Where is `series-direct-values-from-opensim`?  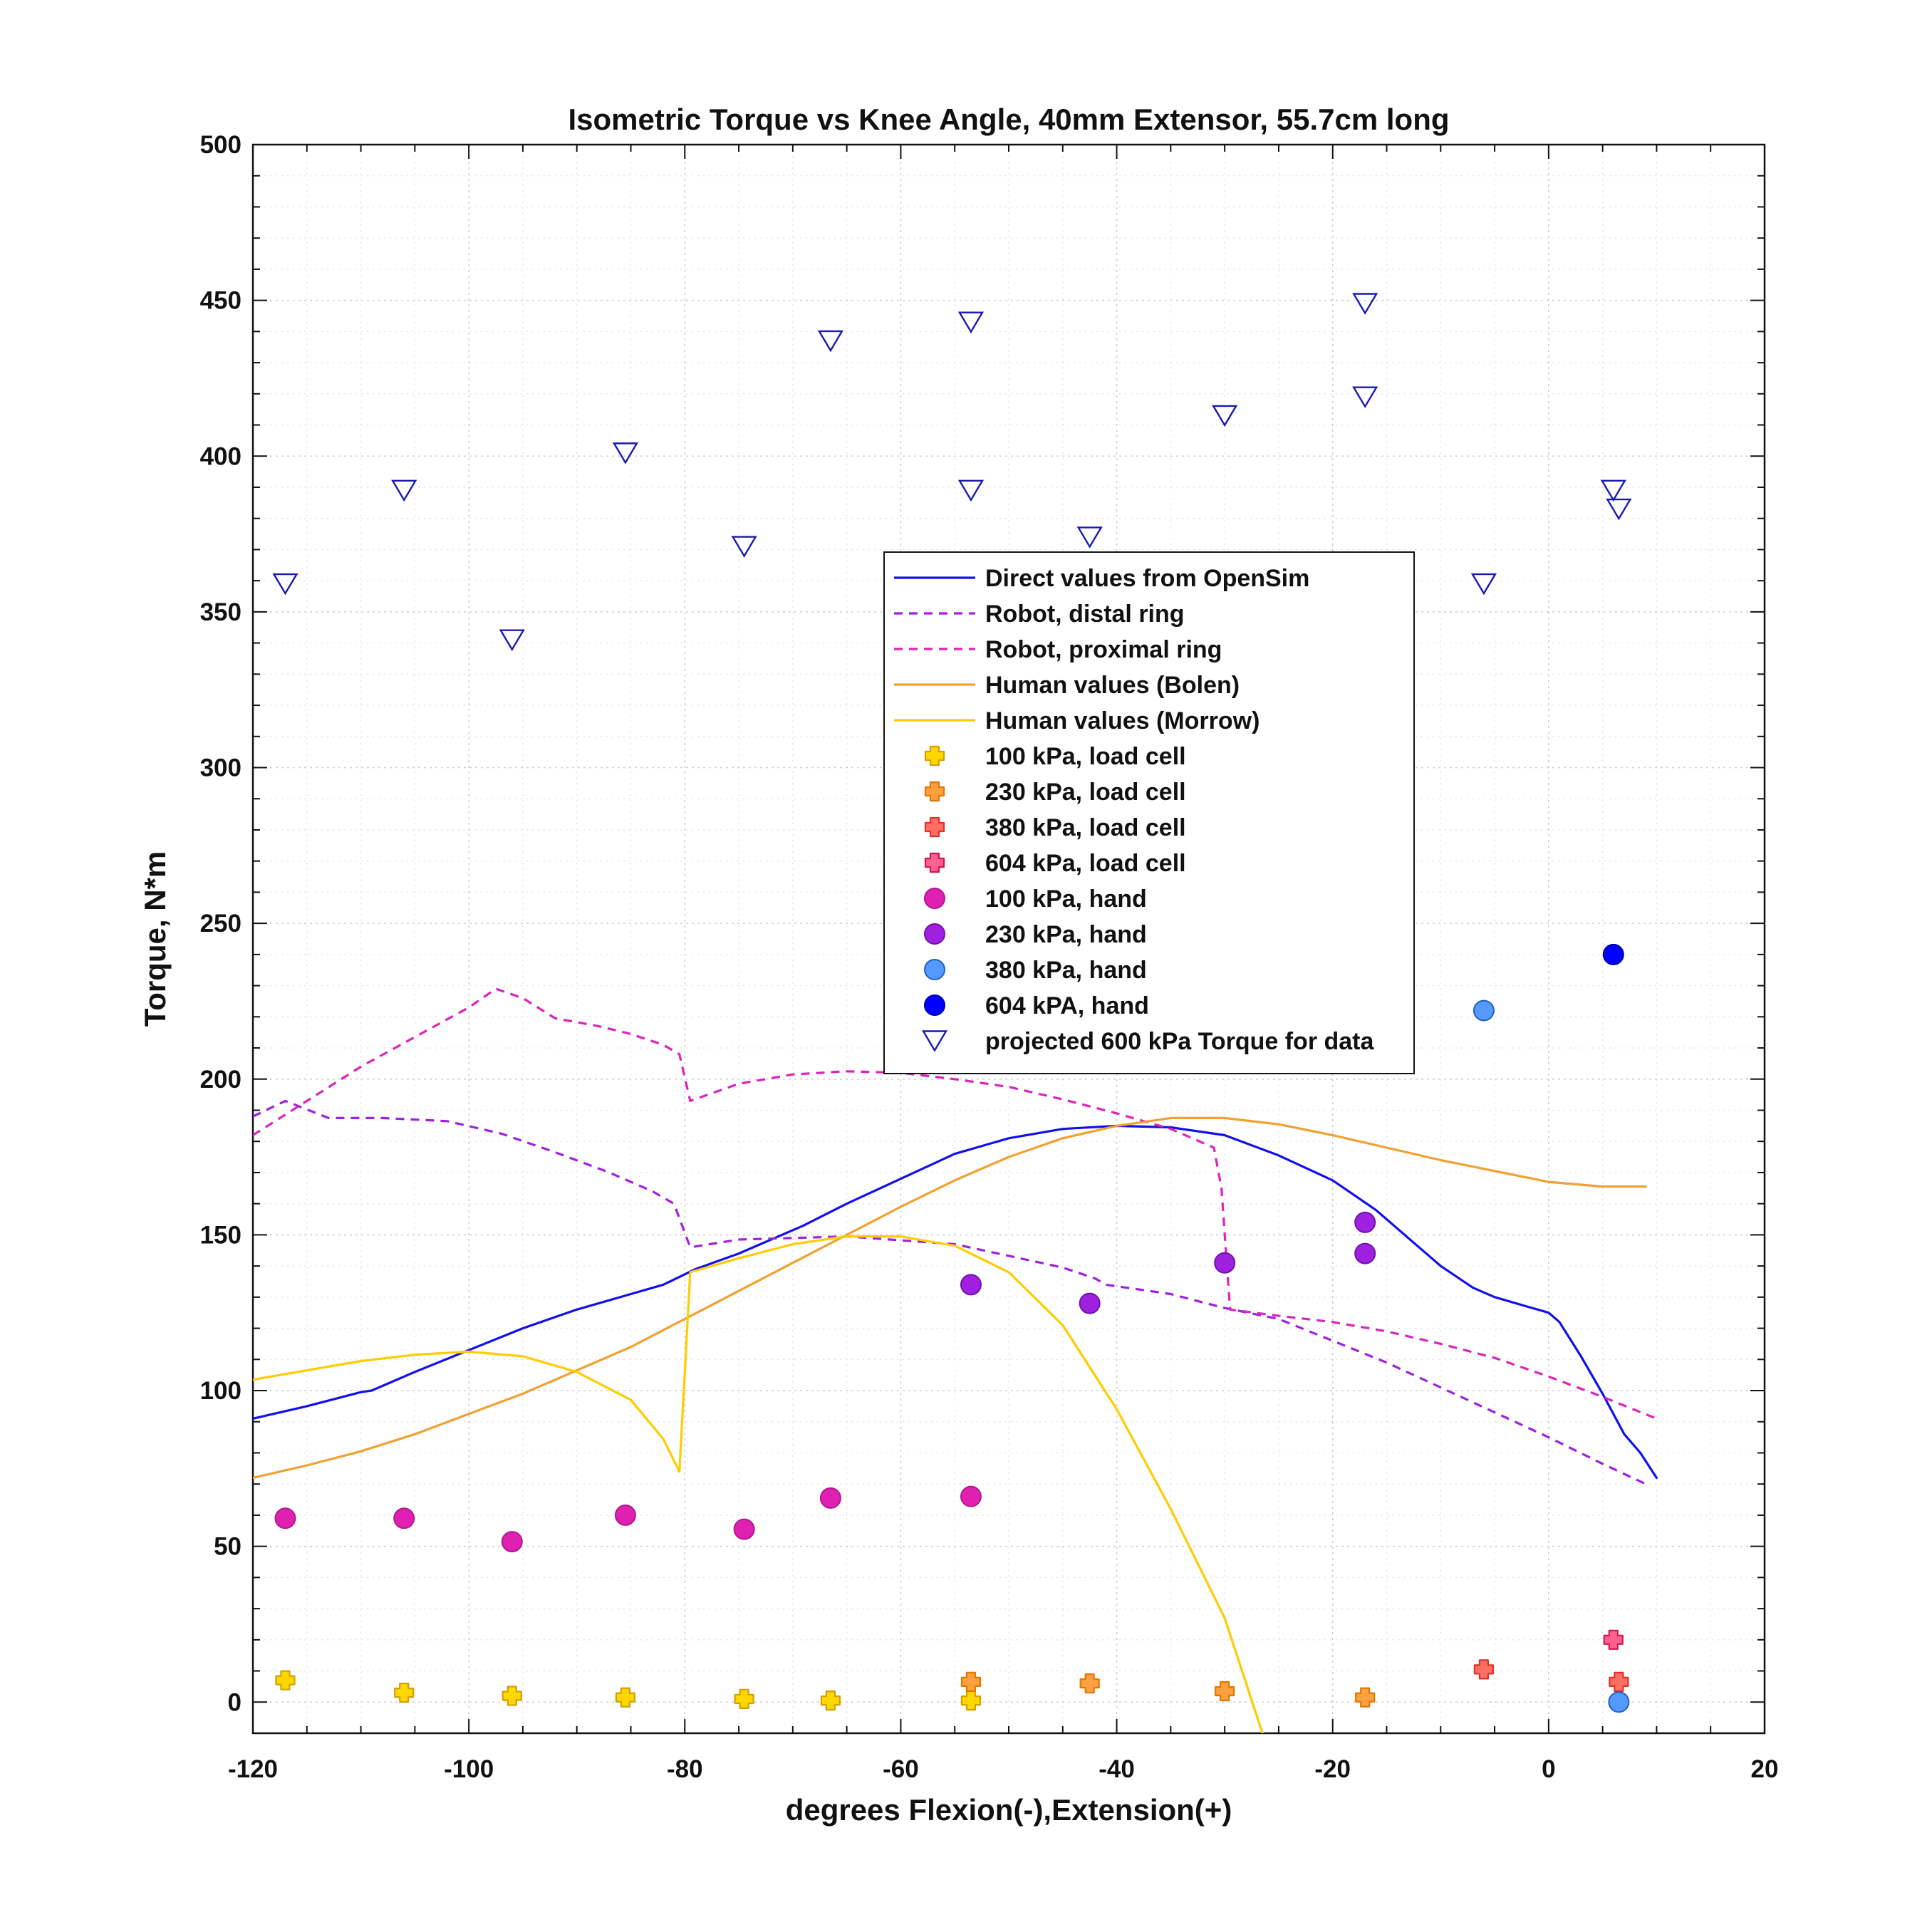
series-direct-values-from-opensim is located at coordinates (956, 1302).